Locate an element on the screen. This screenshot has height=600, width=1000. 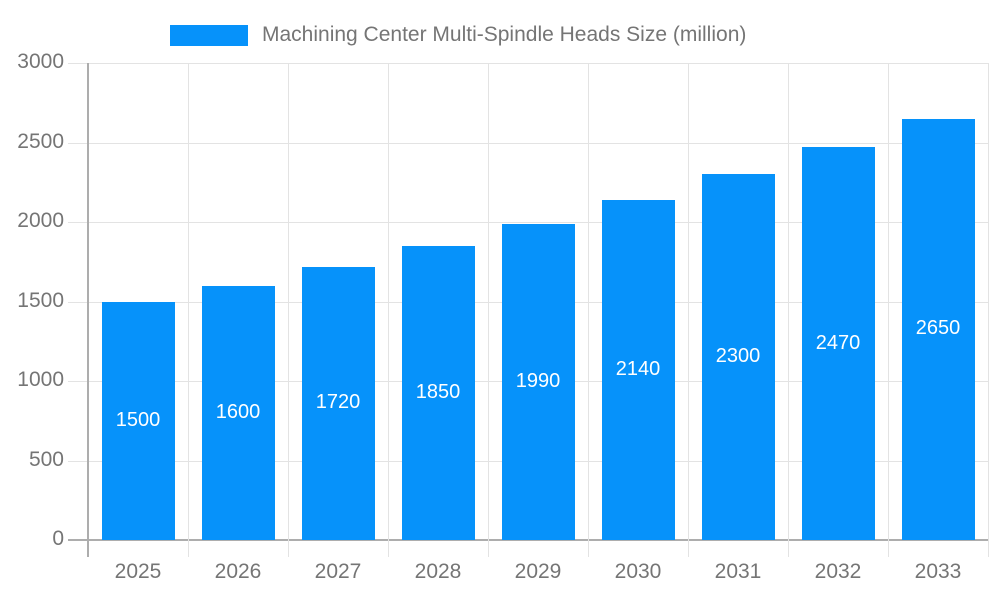
y-tick-label: 1500 is located at coordinates (40, 300).